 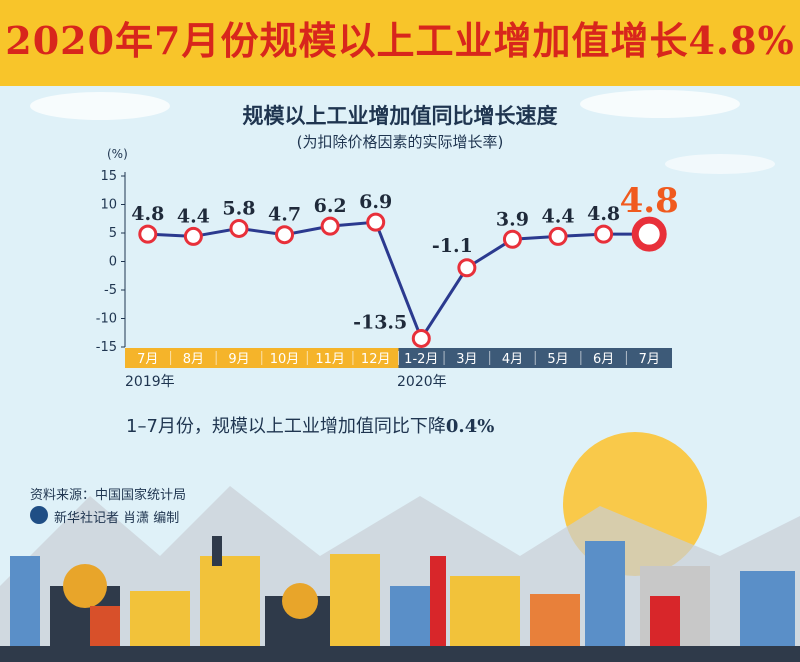 I want to click on year-label-2020: 2020年, so click(x=422, y=382).